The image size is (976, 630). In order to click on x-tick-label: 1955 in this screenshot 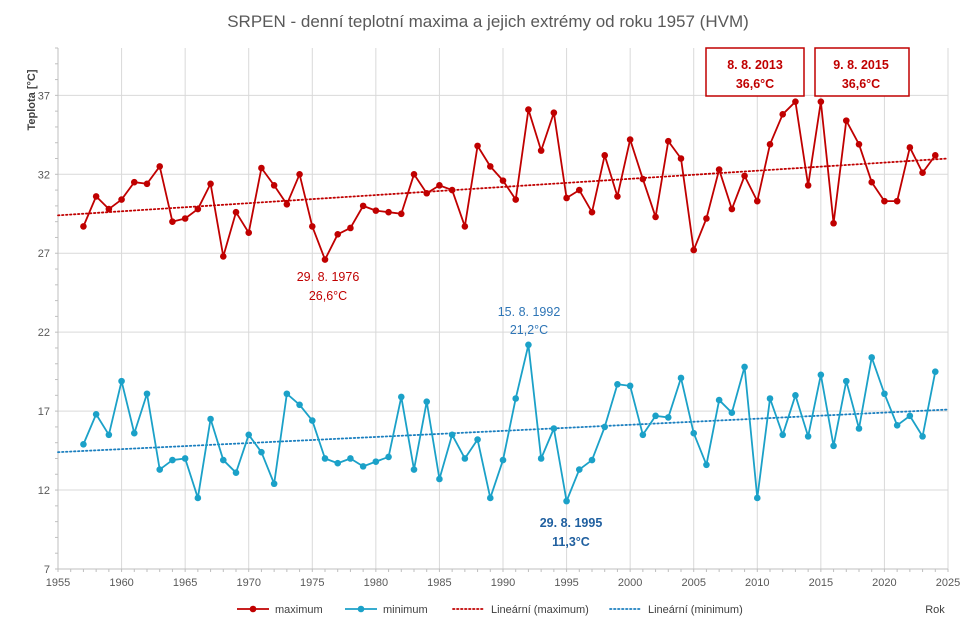, I will do `click(58, 583)`.